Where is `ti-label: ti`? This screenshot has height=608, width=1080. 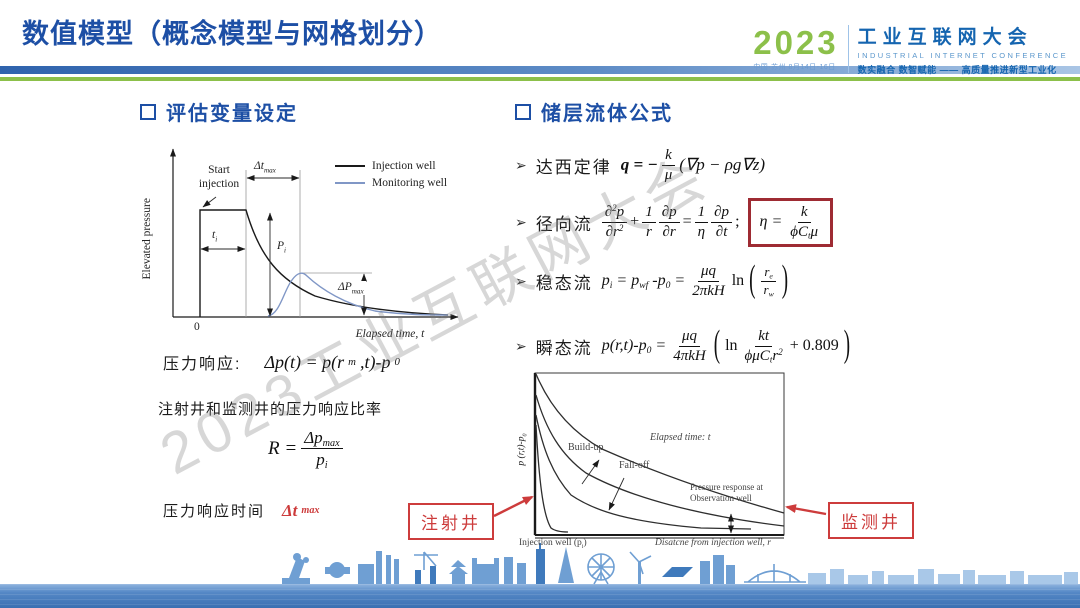 ti-label: ti is located at coordinates (215, 236).